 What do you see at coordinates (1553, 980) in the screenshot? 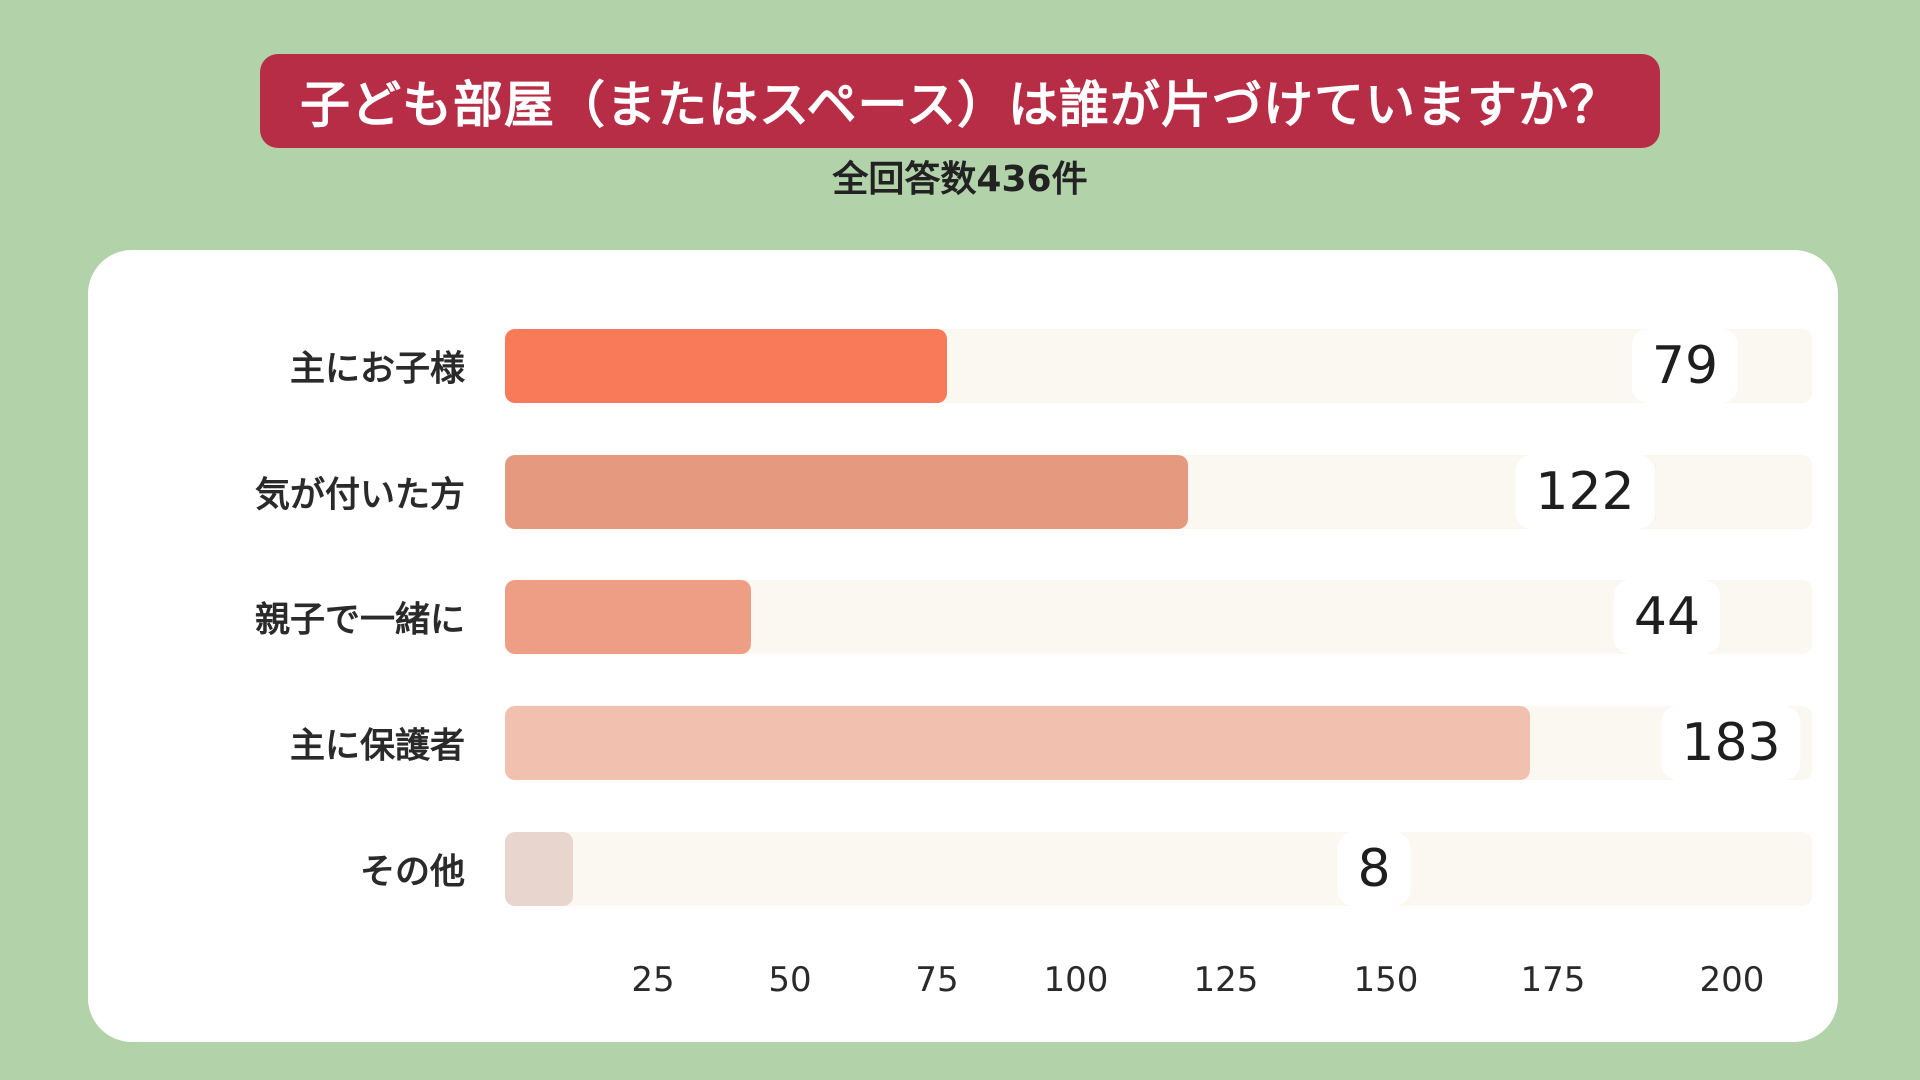
I see `x-tick-label: 175` at bounding box center [1553, 980].